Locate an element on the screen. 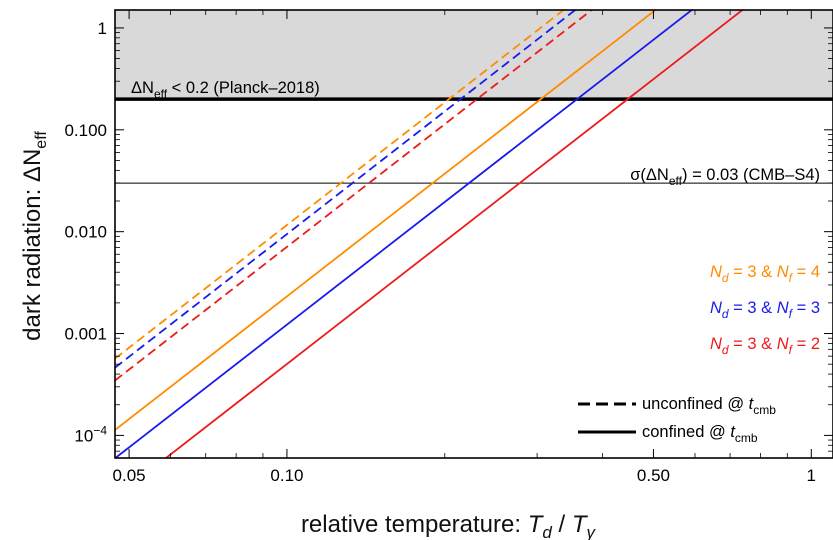 Image resolution: width=833 pixels, height=540 pixels. y-tick-label: 10−4 is located at coordinates (90, 434).